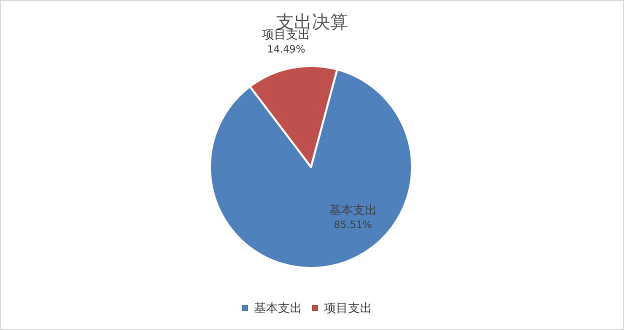  What do you see at coordinates (348, 308) in the screenshot?
I see `legend-label: 项目支出` at bounding box center [348, 308].